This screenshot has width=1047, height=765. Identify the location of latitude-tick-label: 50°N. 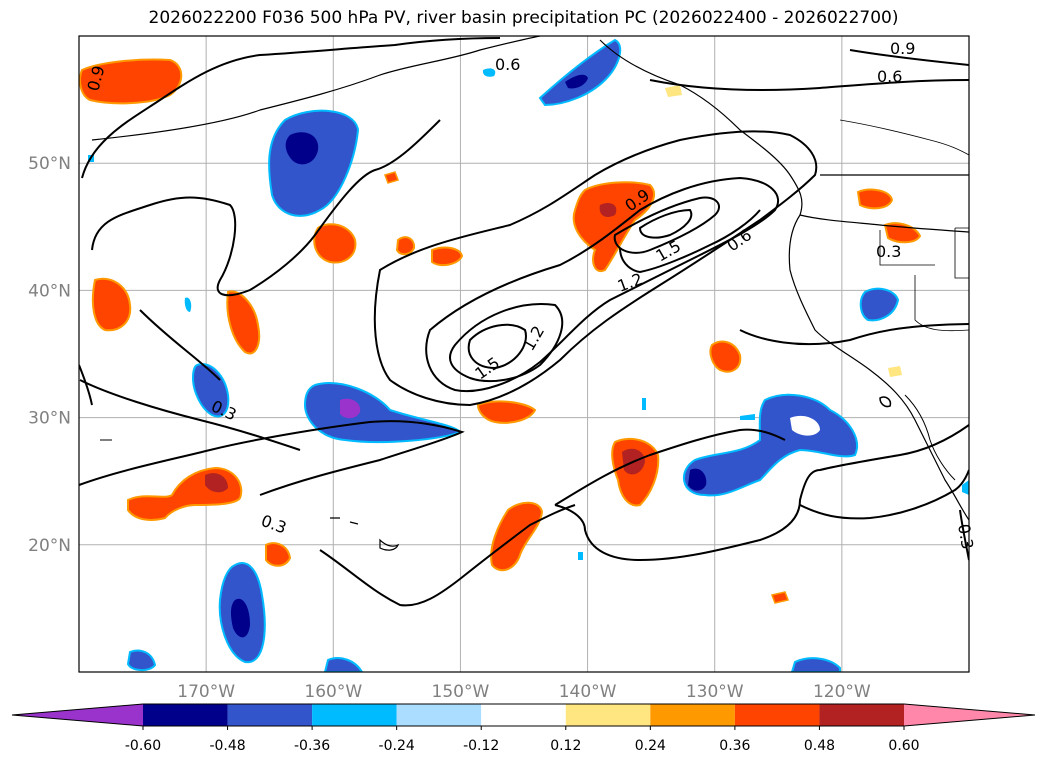
(49, 164).